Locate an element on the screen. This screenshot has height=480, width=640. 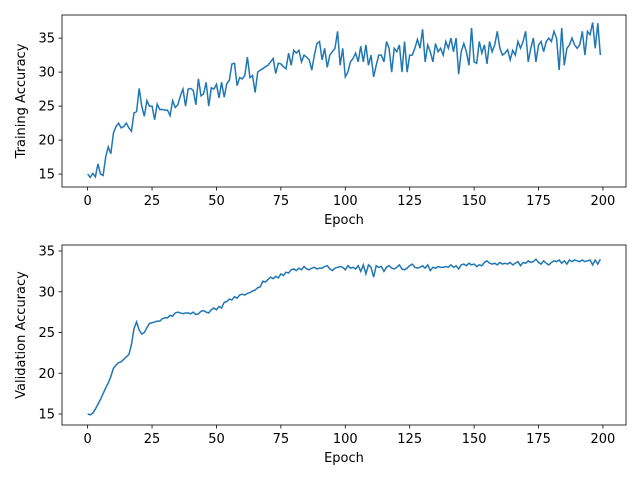
y-axis-label: Validation Accuracy is located at coordinates (21, 335).